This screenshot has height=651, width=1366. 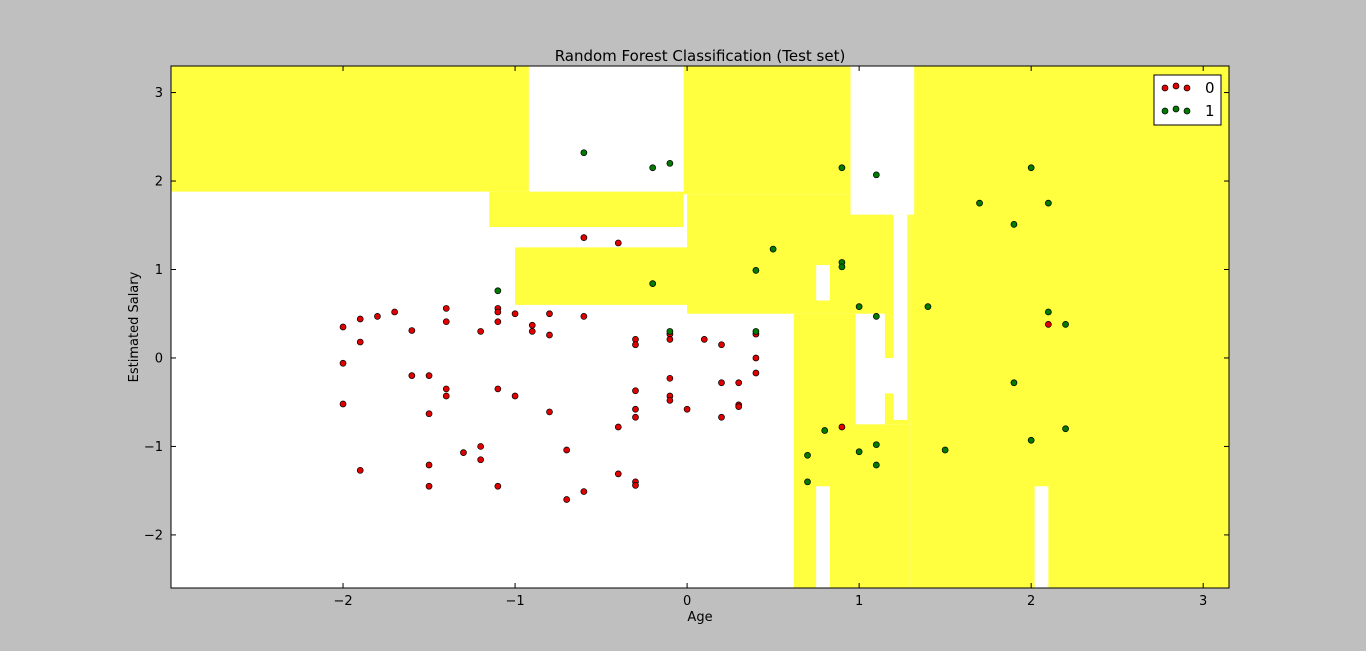 I want to click on y-tick-label: 2, so click(x=159, y=182).